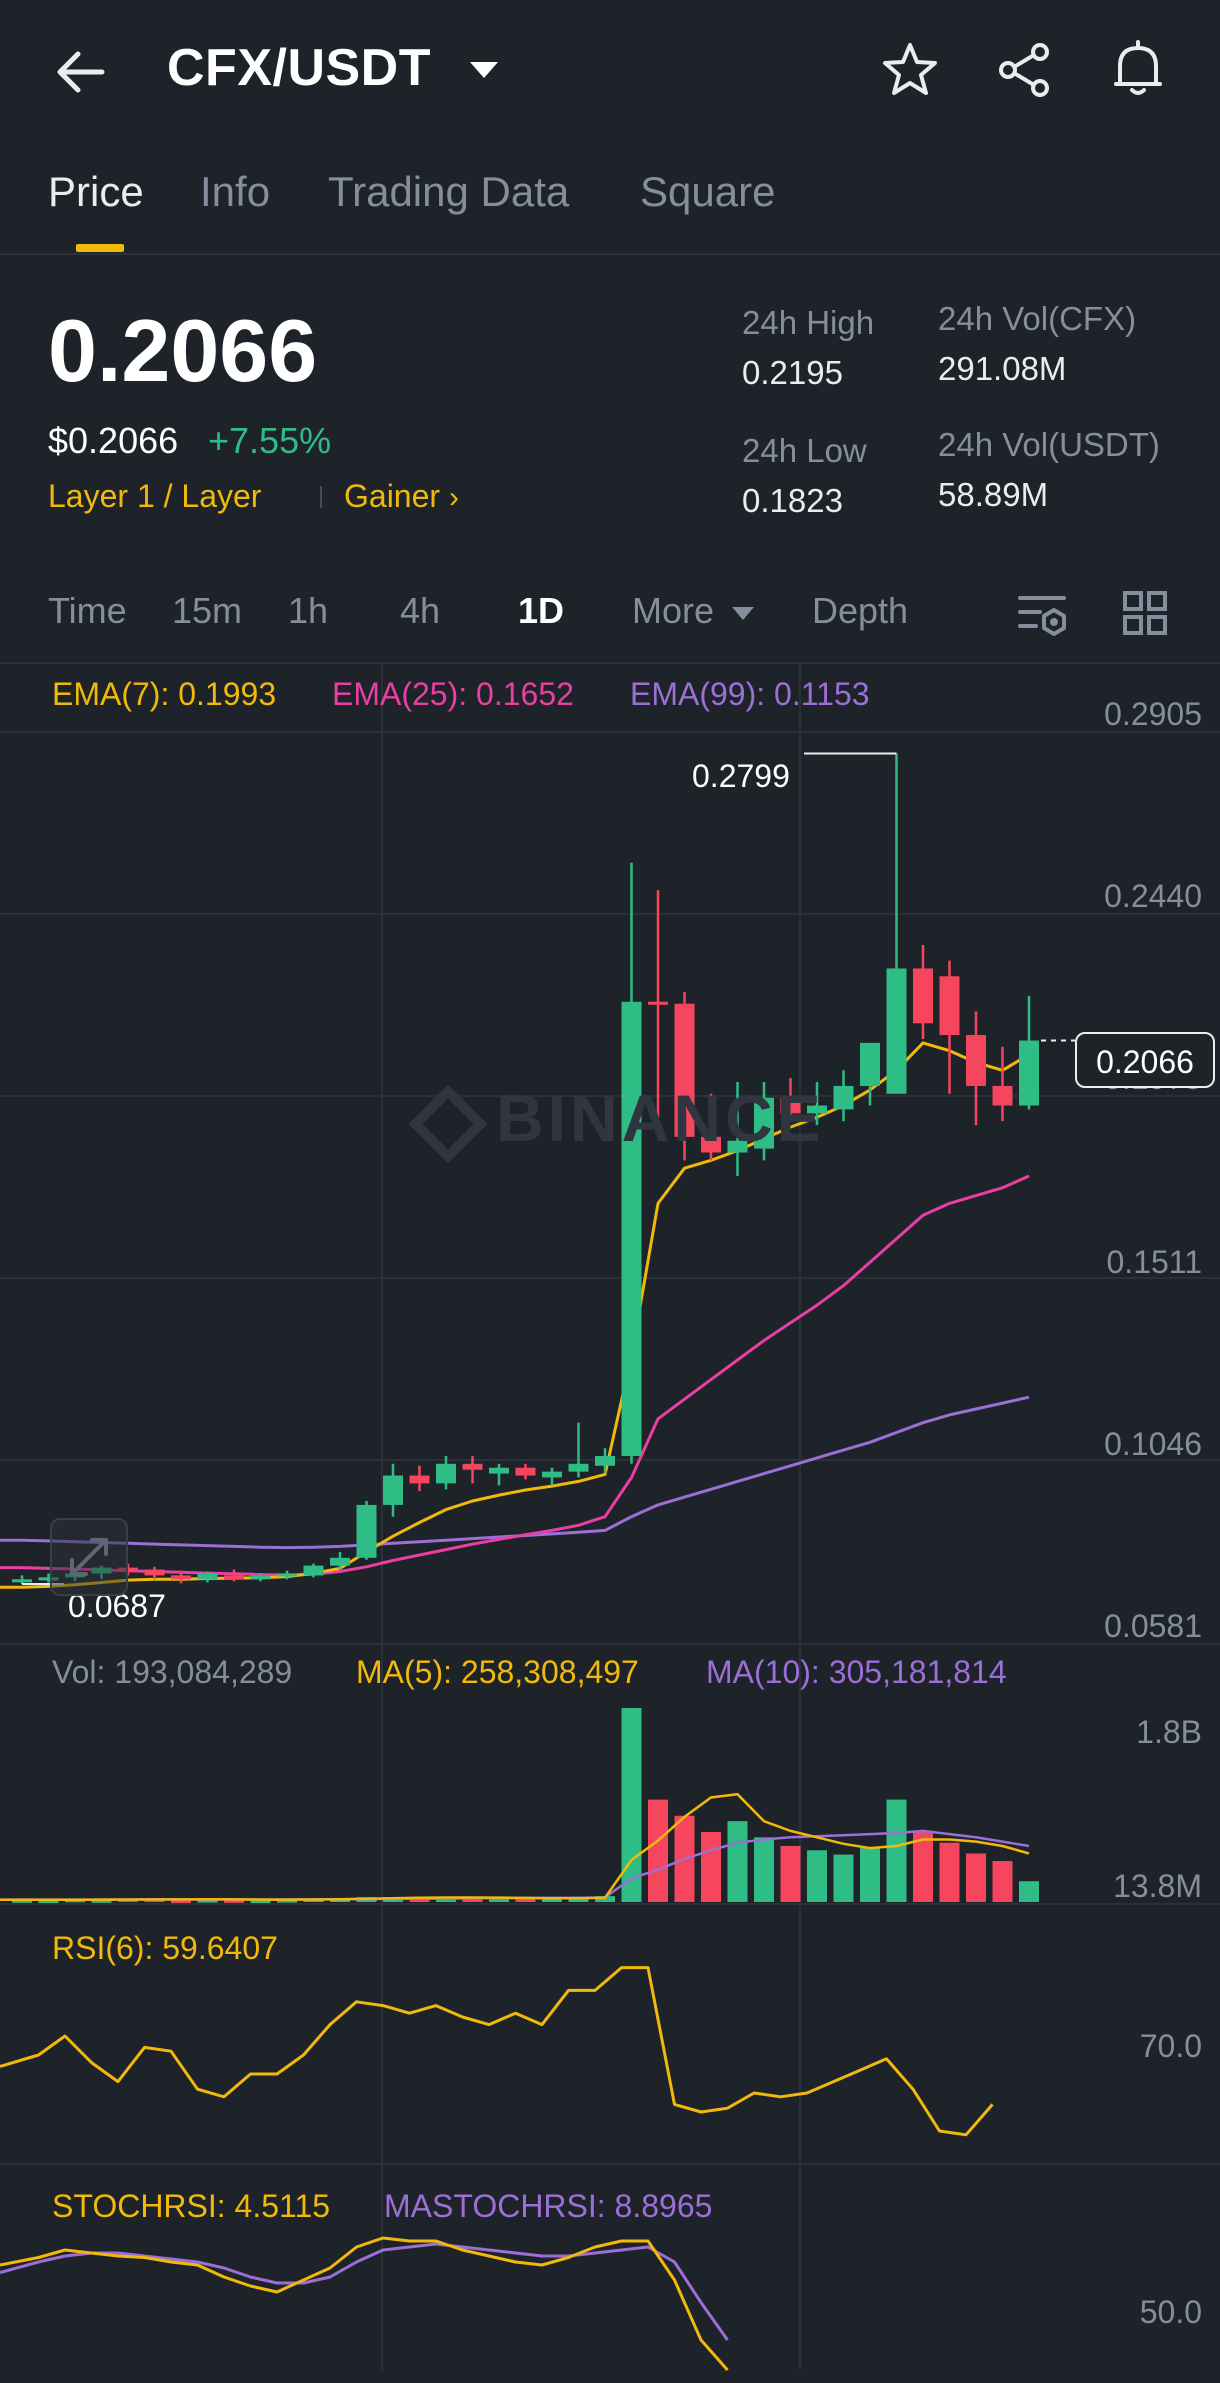 Image resolution: width=1220 pixels, height=2383 pixels. I want to click on share-icon, so click(1024, 70).